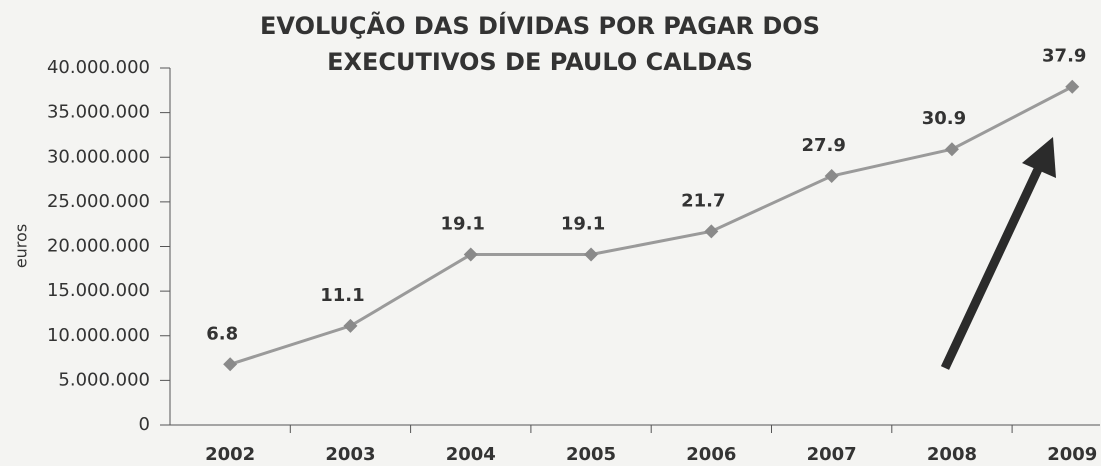 The height and width of the screenshot is (466, 1101). Describe the element at coordinates (823, 145) in the screenshot. I see `data-label: 27.9` at that location.